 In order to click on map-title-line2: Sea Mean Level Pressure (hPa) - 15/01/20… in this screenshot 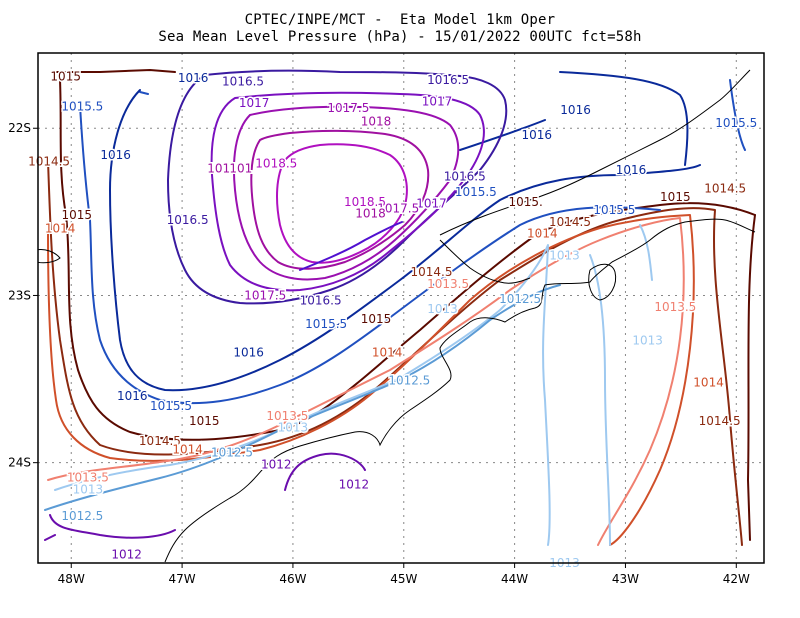, I will do `click(400, 37)`.